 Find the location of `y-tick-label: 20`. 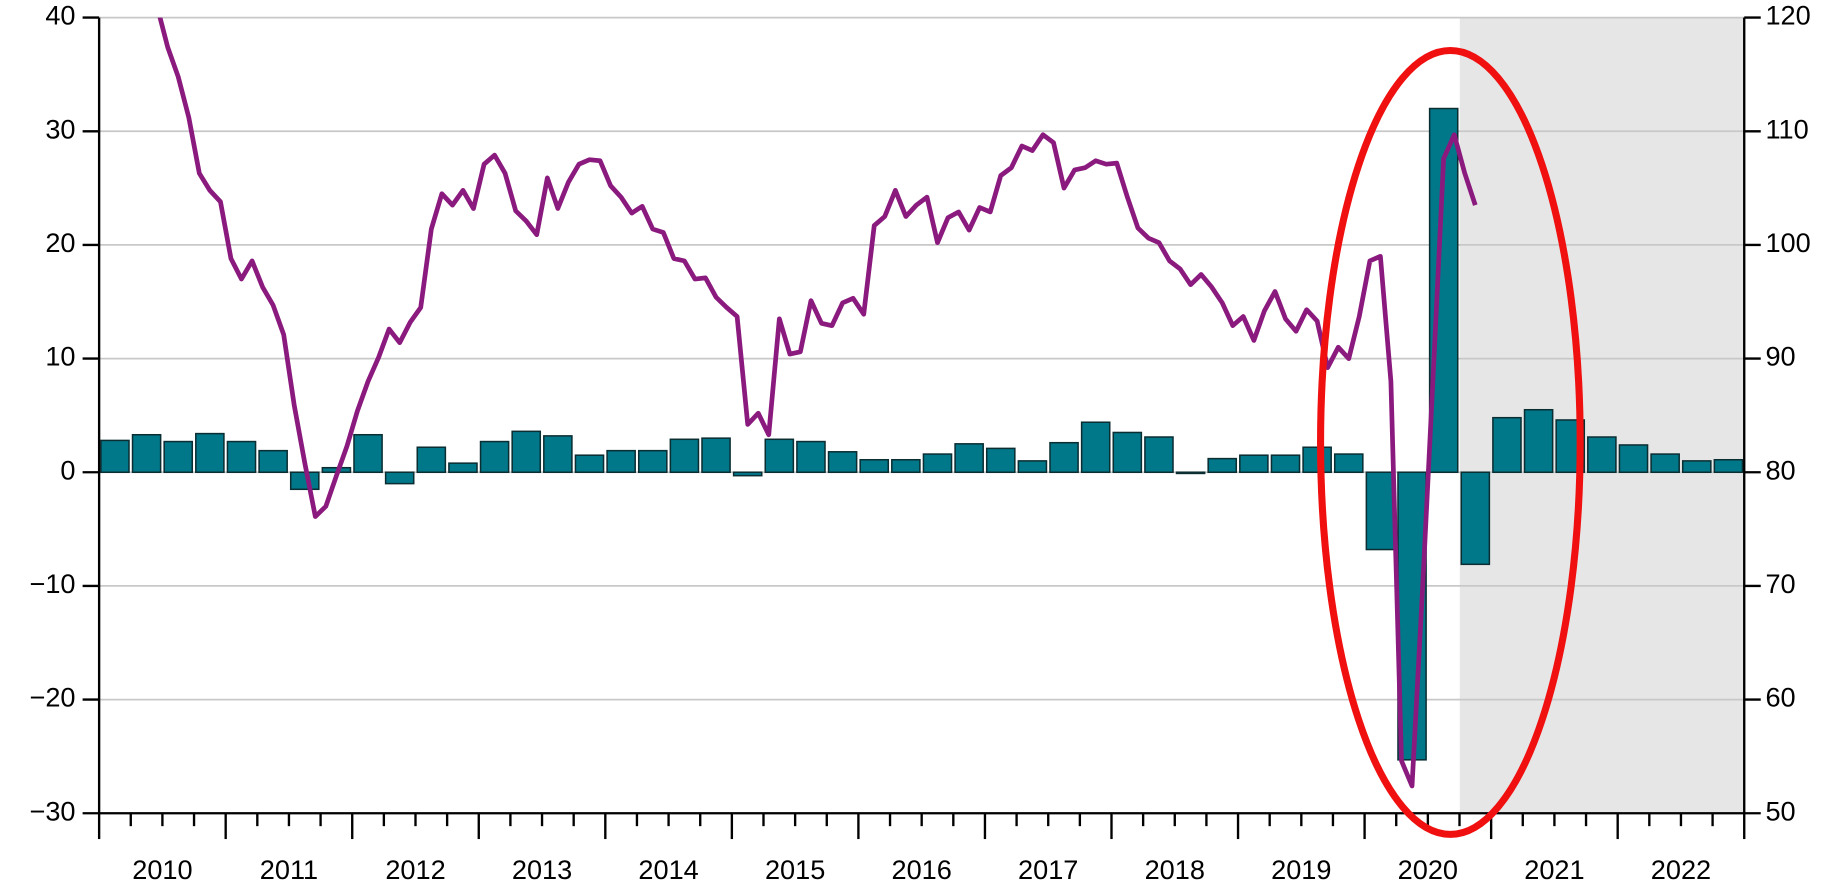

y-tick-label: 20 is located at coordinates (60, 243).